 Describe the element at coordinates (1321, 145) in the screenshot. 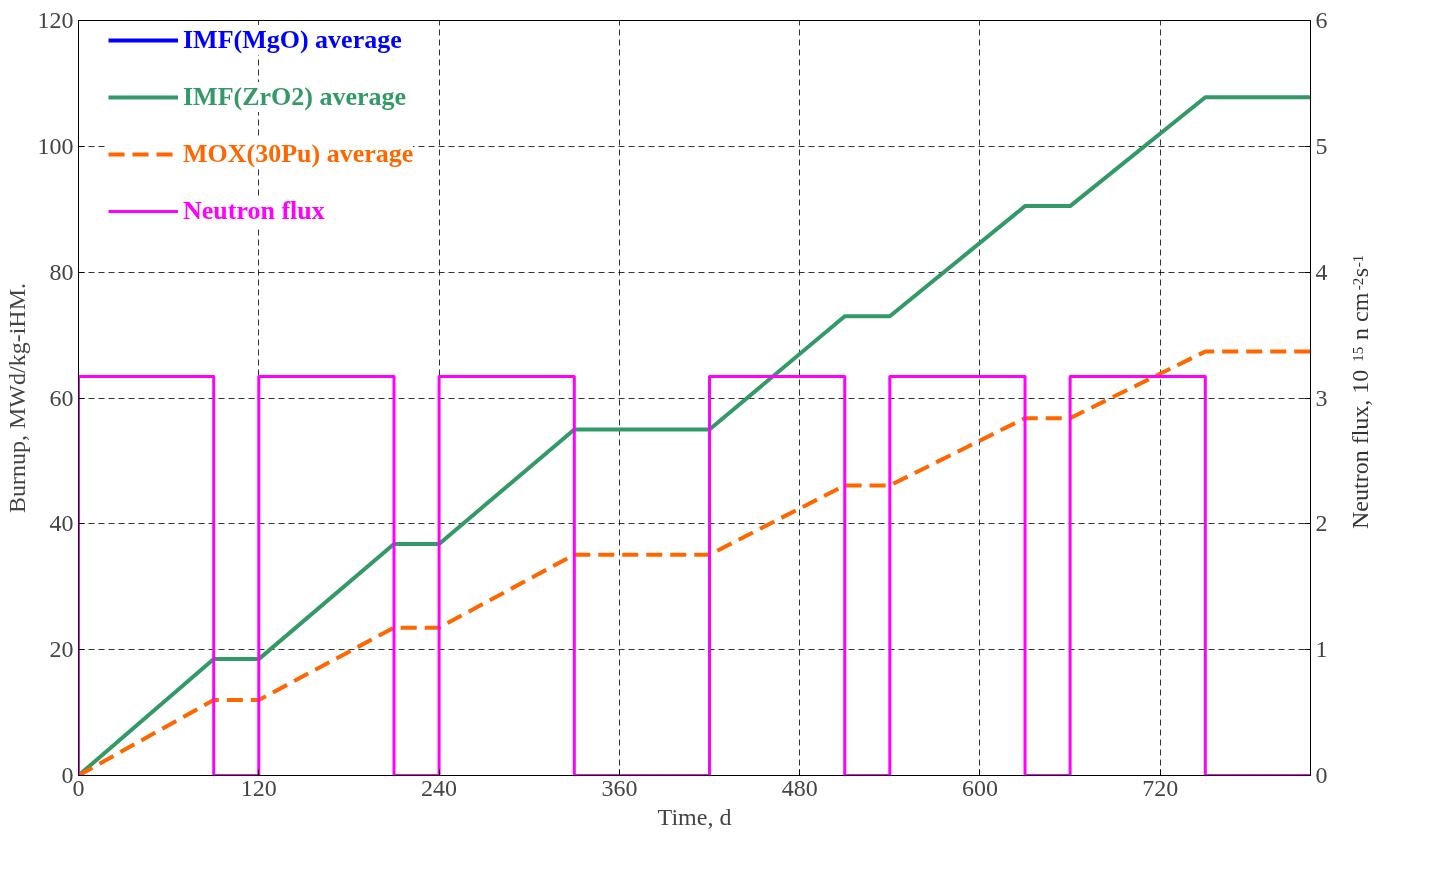

I see `y2-tick-label: 5` at that location.